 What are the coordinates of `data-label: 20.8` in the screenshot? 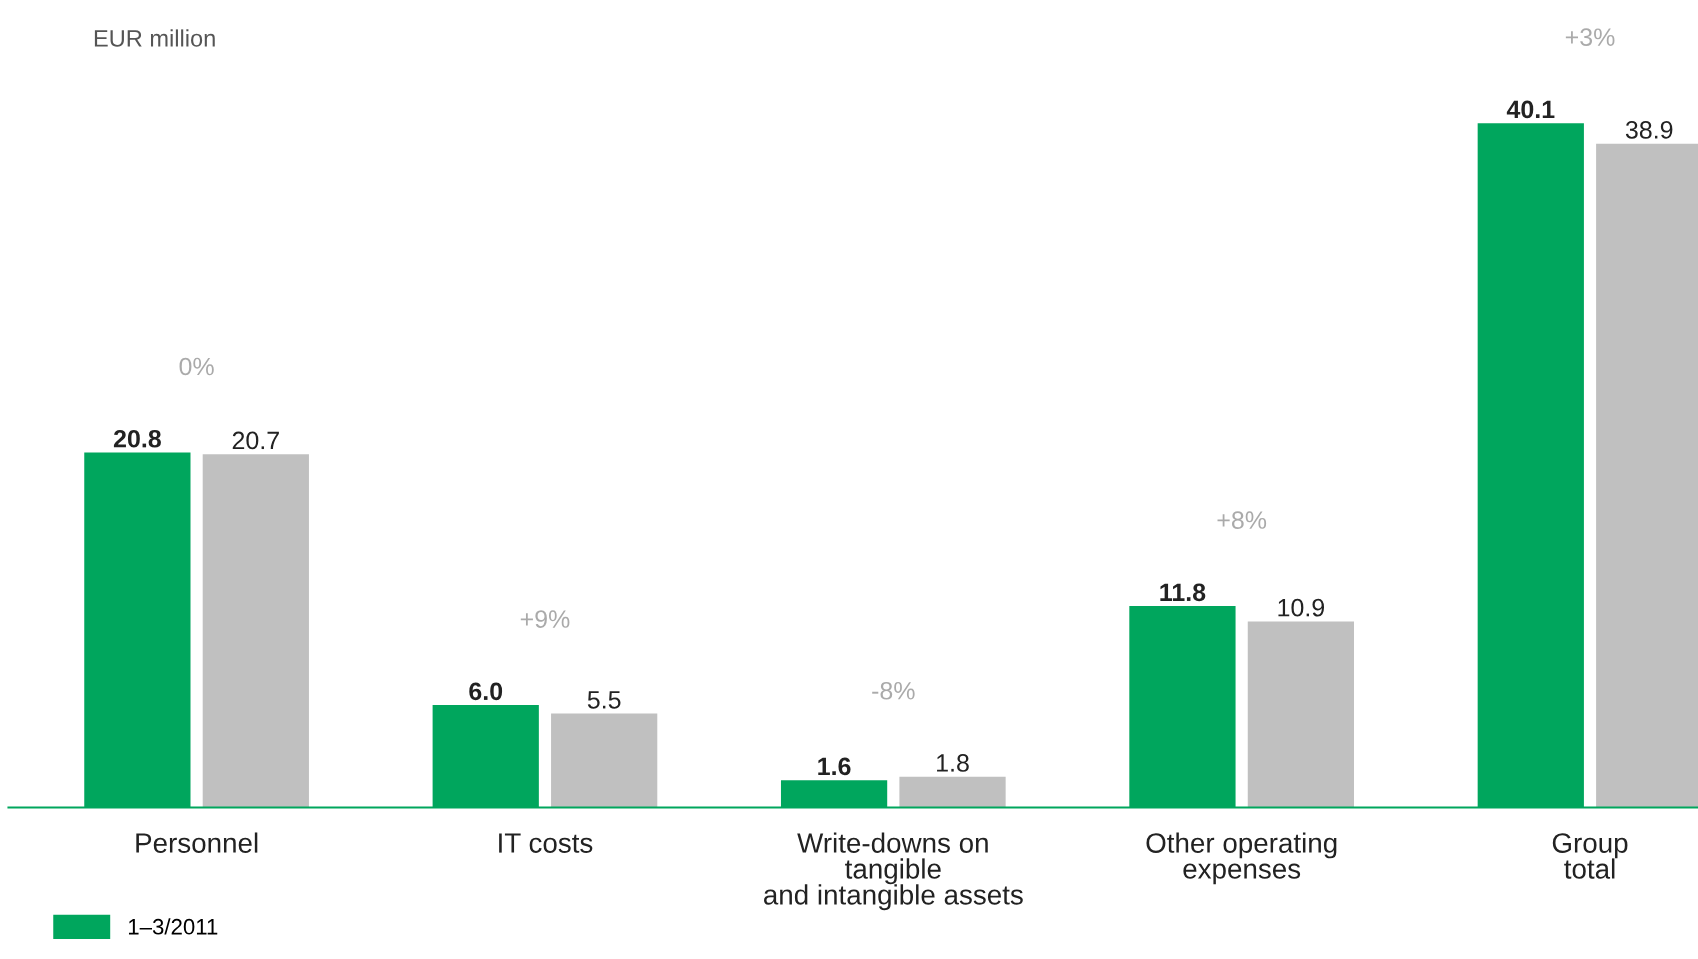 It's located at (137, 438).